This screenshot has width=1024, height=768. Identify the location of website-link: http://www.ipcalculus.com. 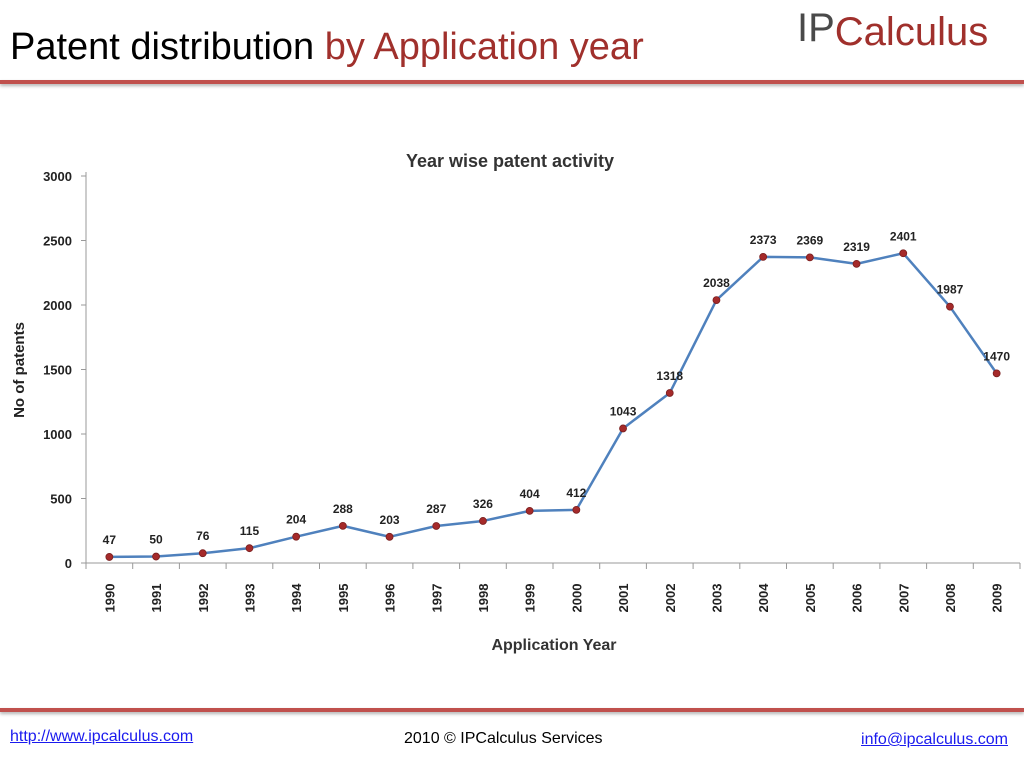
(102, 736).